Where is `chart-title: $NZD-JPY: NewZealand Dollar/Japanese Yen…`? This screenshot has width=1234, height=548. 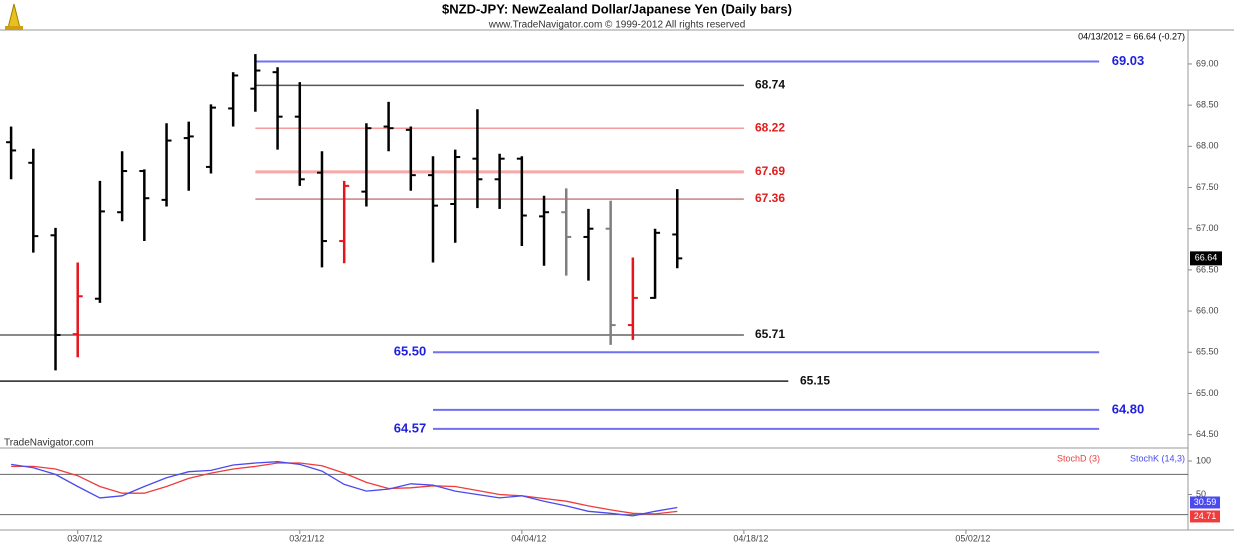 chart-title: $NZD-JPY: NewZealand Dollar/Japanese Yen… is located at coordinates (617, 8).